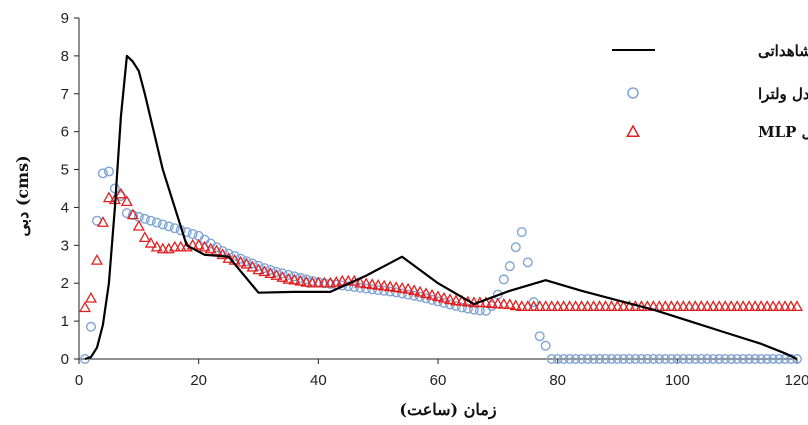 This screenshot has height=425, width=808. Describe the element at coordinates (783, 51) in the screenshot. I see `legend-label: مشاهداتی` at that location.